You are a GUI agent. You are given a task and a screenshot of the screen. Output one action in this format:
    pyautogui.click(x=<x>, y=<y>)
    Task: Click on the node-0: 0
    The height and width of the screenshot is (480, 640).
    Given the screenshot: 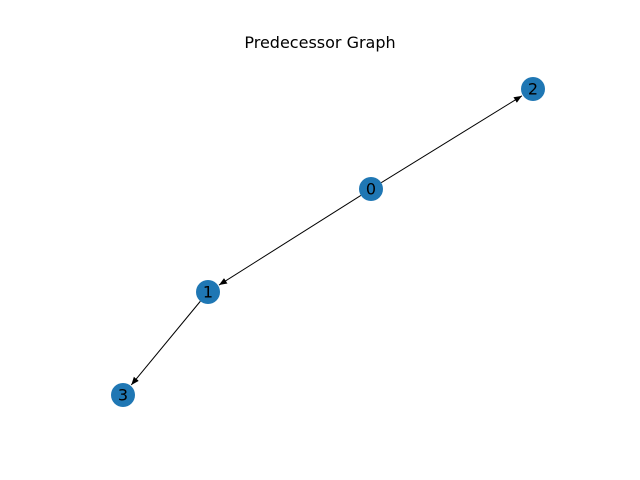 What is the action you would take?
    pyautogui.click(x=371, y=189)
    